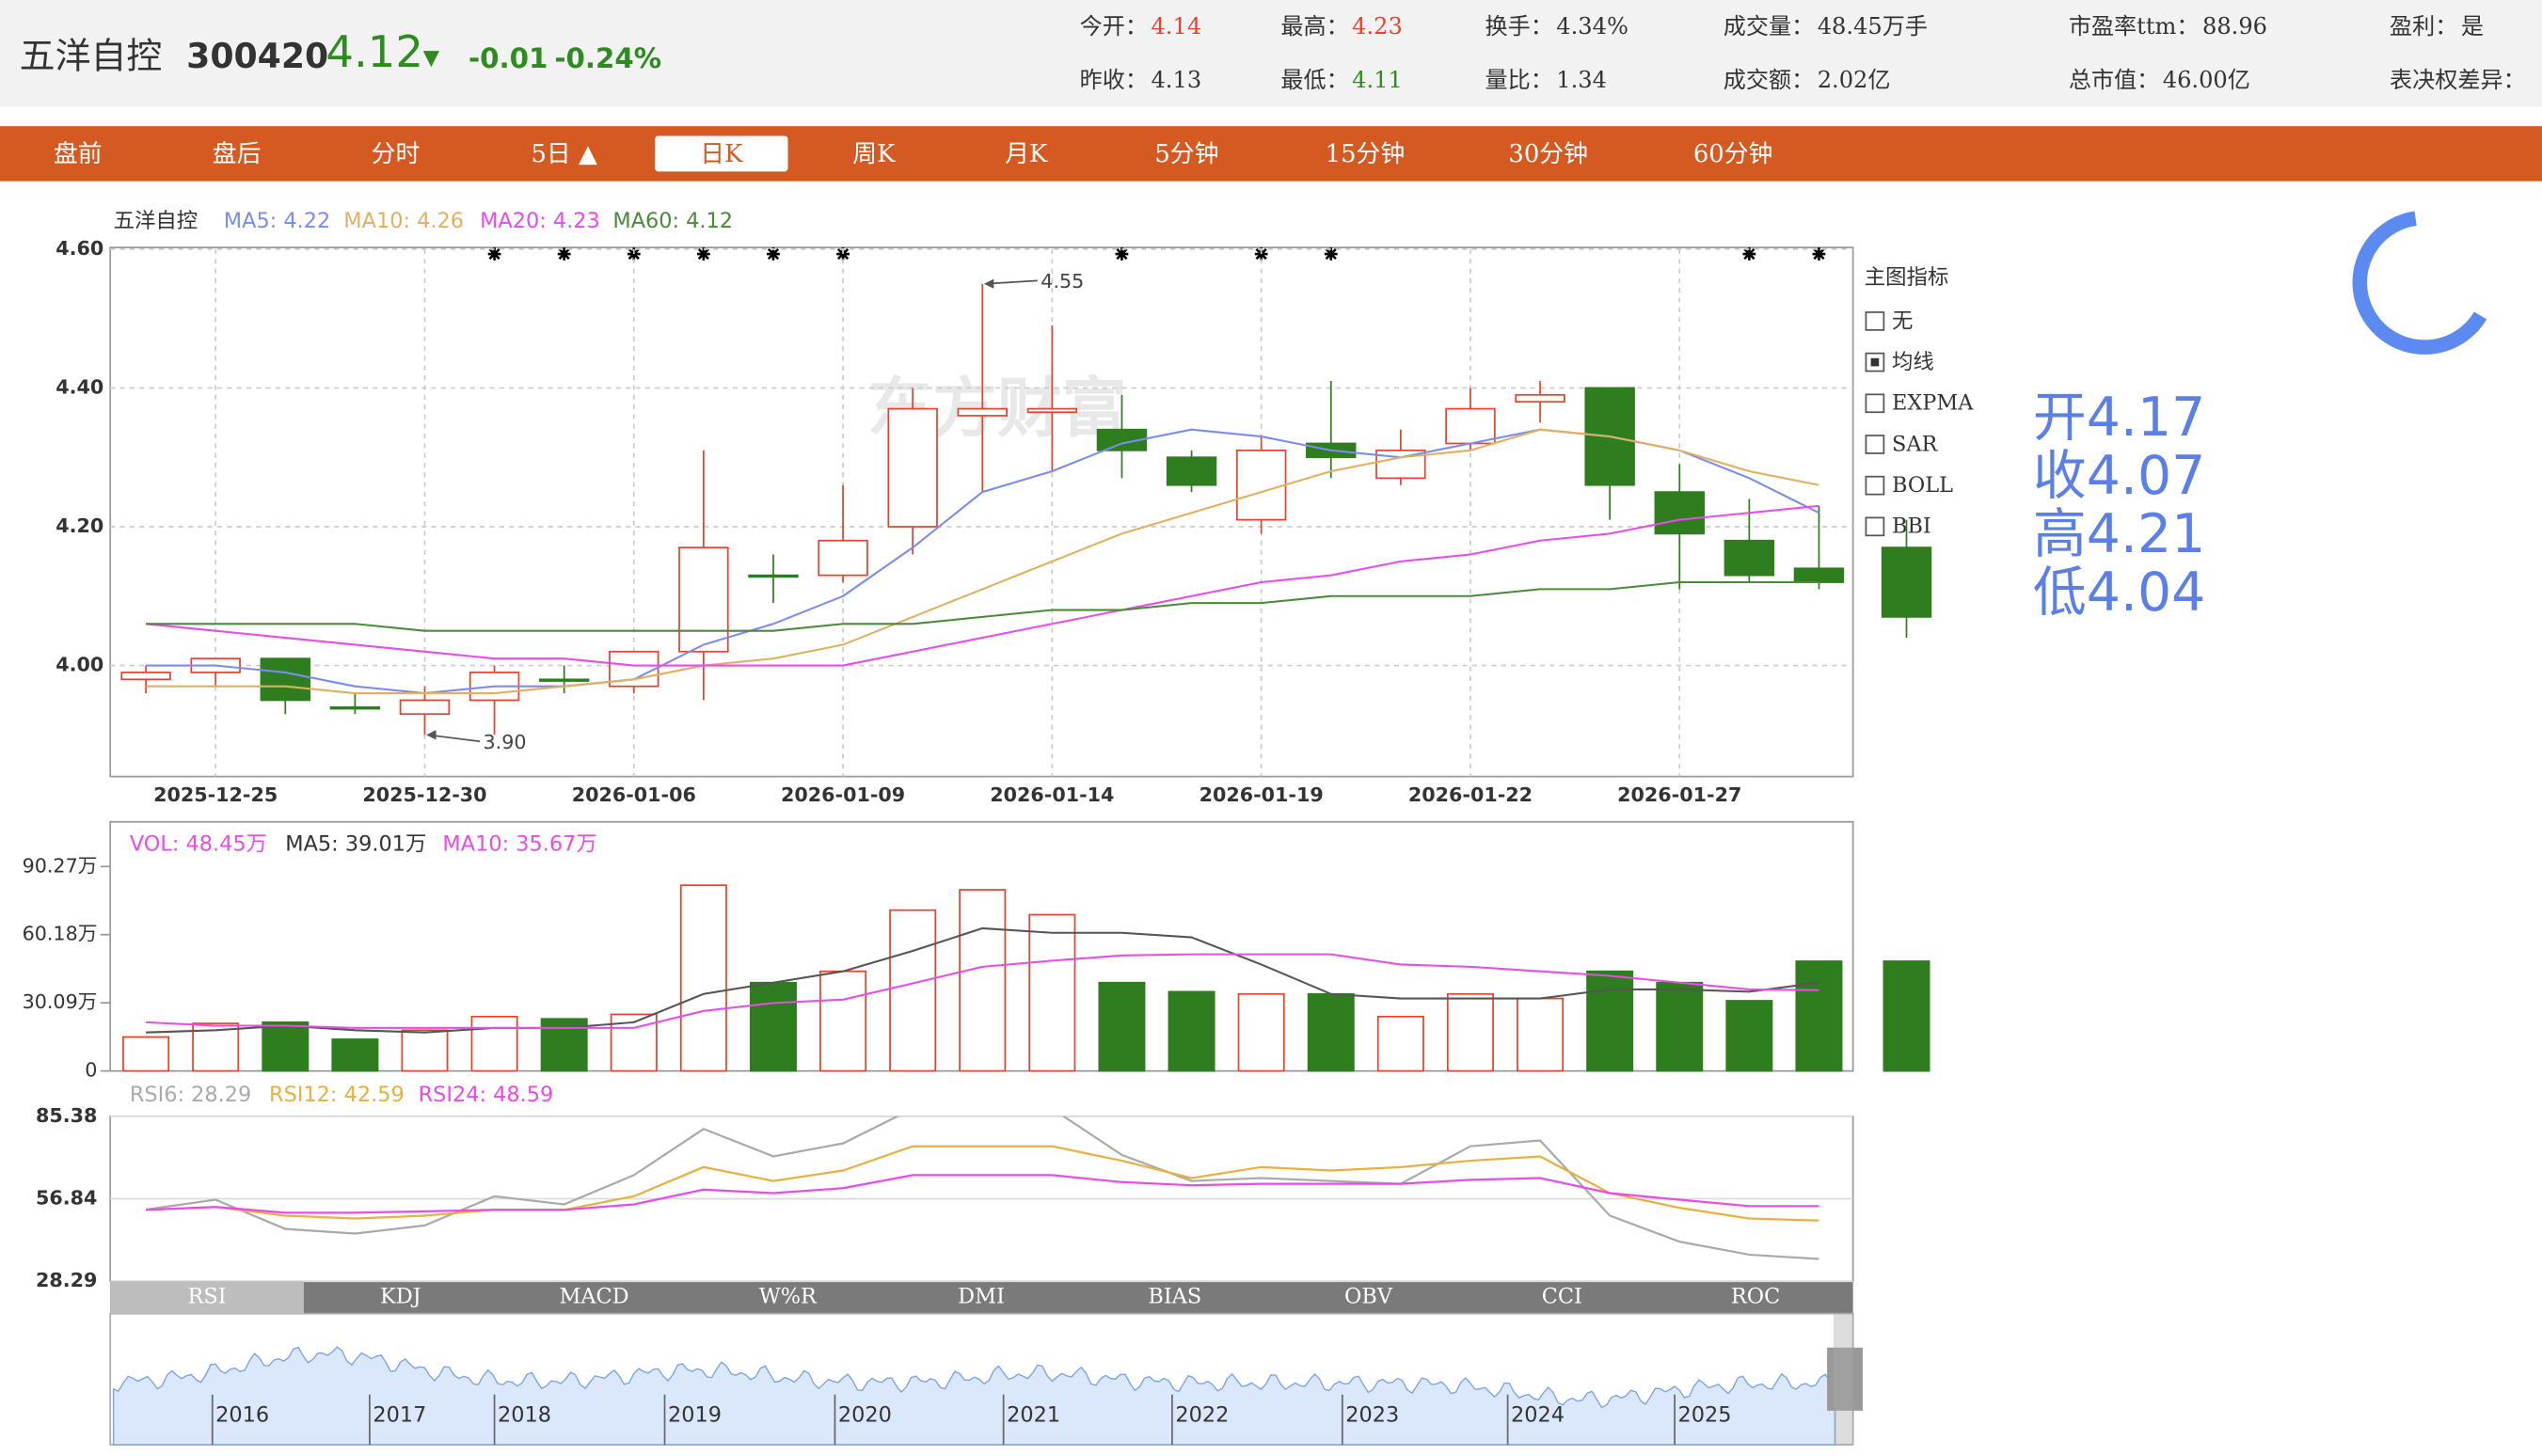  What do you see at coordinates (277, 221) in the screenshot?
I see `legend-entry: MA5: 4.22` at bounding box center [277, 221].